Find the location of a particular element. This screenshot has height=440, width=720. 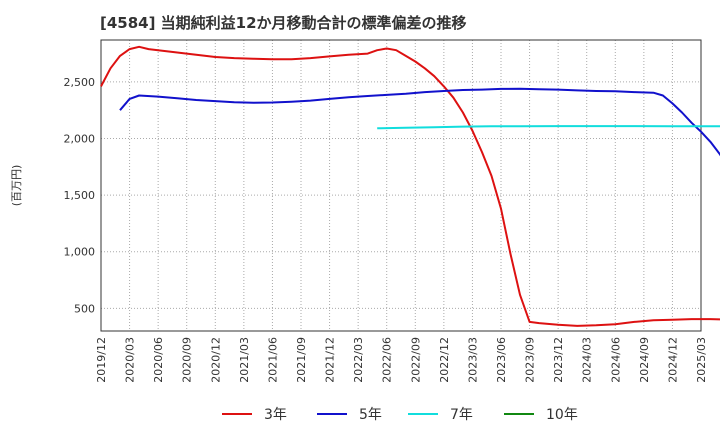

x-tick-label: 2020/12 is located at coordinates (215, 360).